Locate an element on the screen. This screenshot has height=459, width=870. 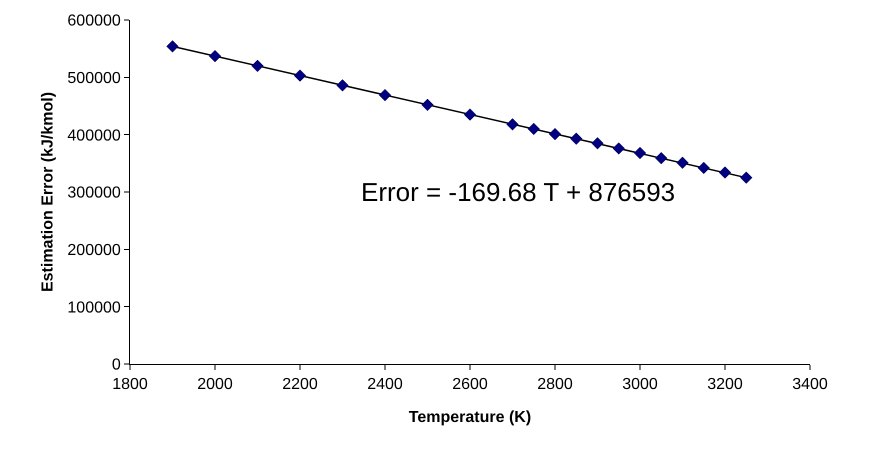
y-tick-label: 500000 is located at coordinates (94, 78).